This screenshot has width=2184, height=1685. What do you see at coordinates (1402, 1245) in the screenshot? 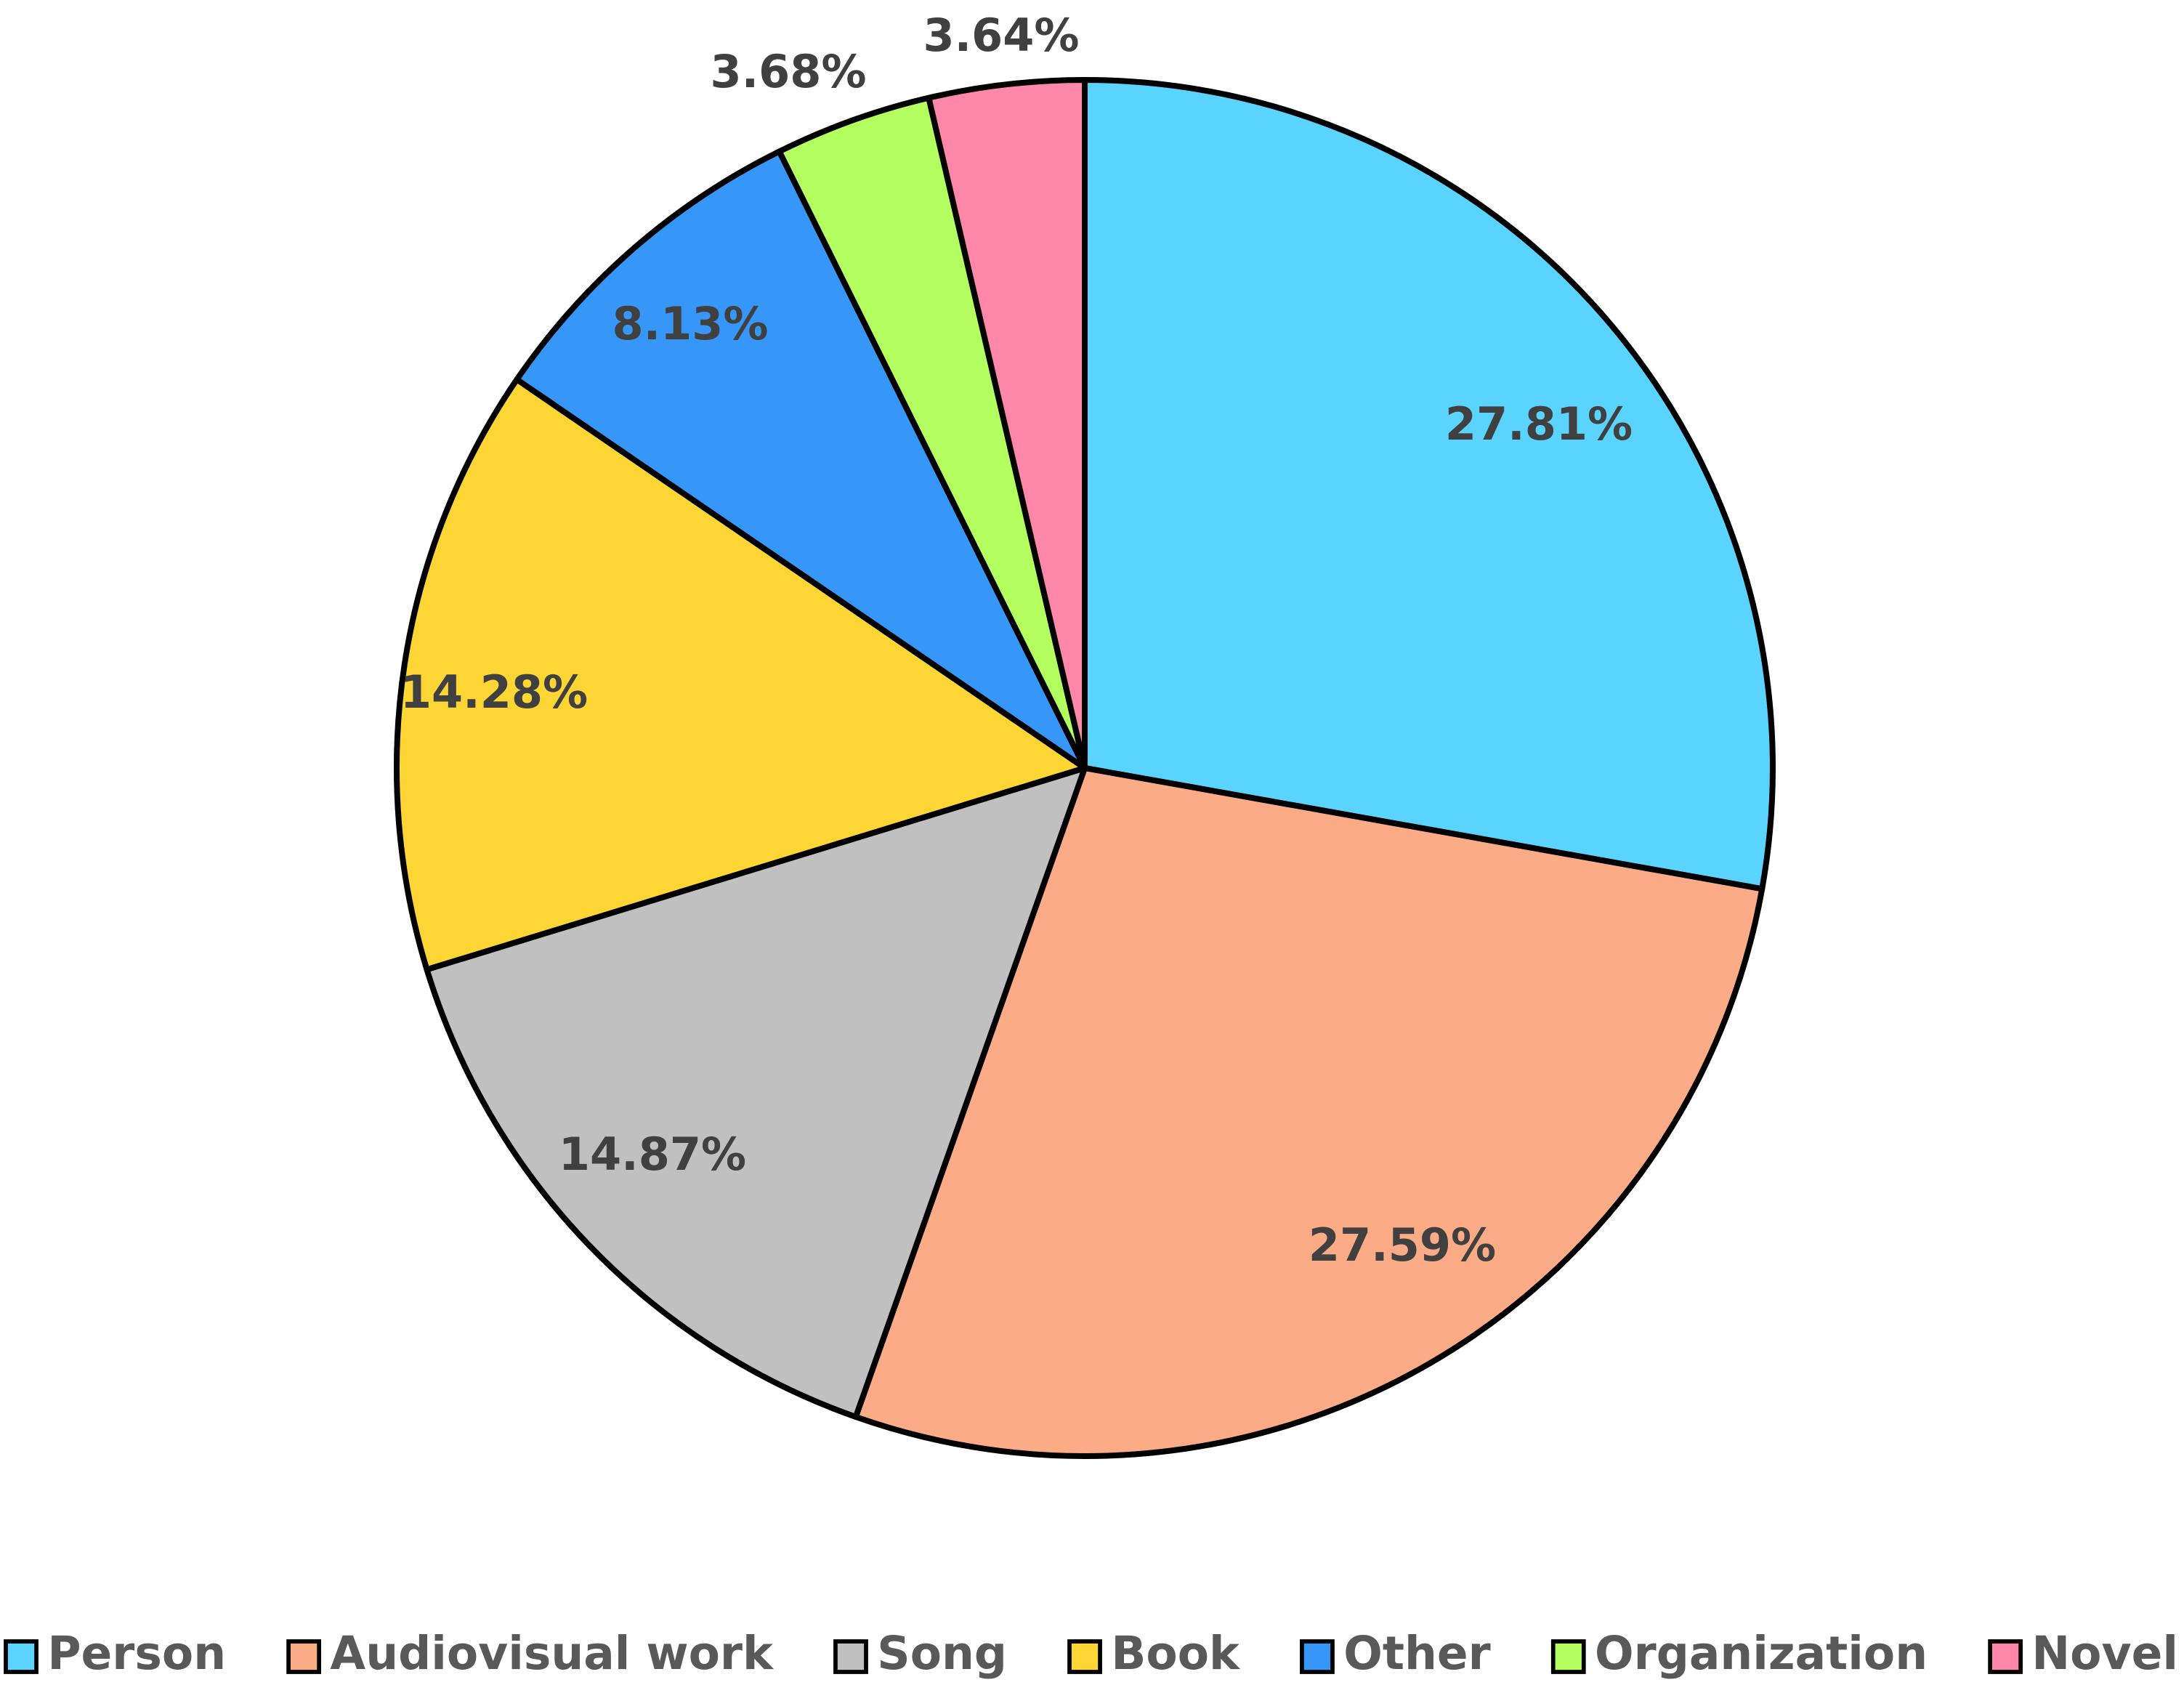
I see `value-label-audiovisual-work: 27.59%` at bounding box center [1402, 1245].